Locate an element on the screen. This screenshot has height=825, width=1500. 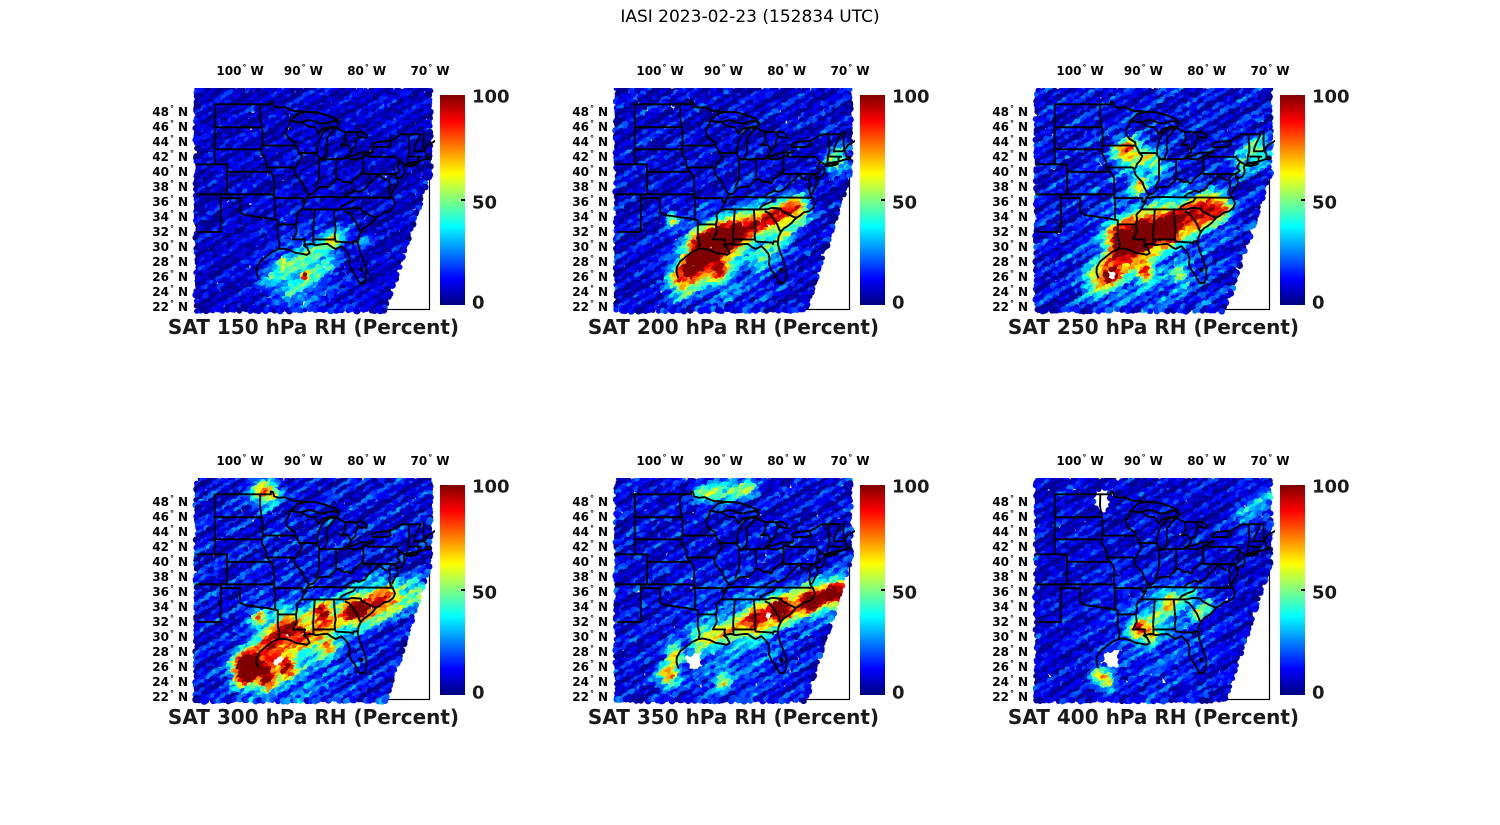
lat-tick-label: 30° N is located at coordinates (159, 636).